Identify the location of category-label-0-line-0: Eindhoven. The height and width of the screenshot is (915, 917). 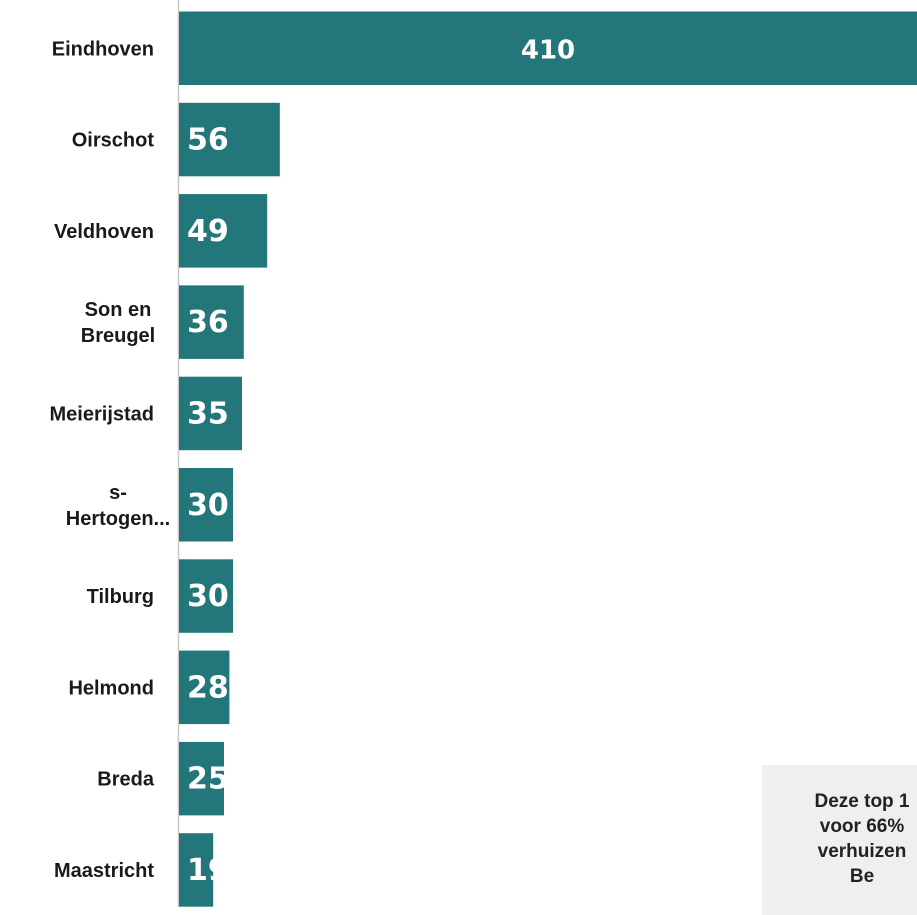
(103, 49).